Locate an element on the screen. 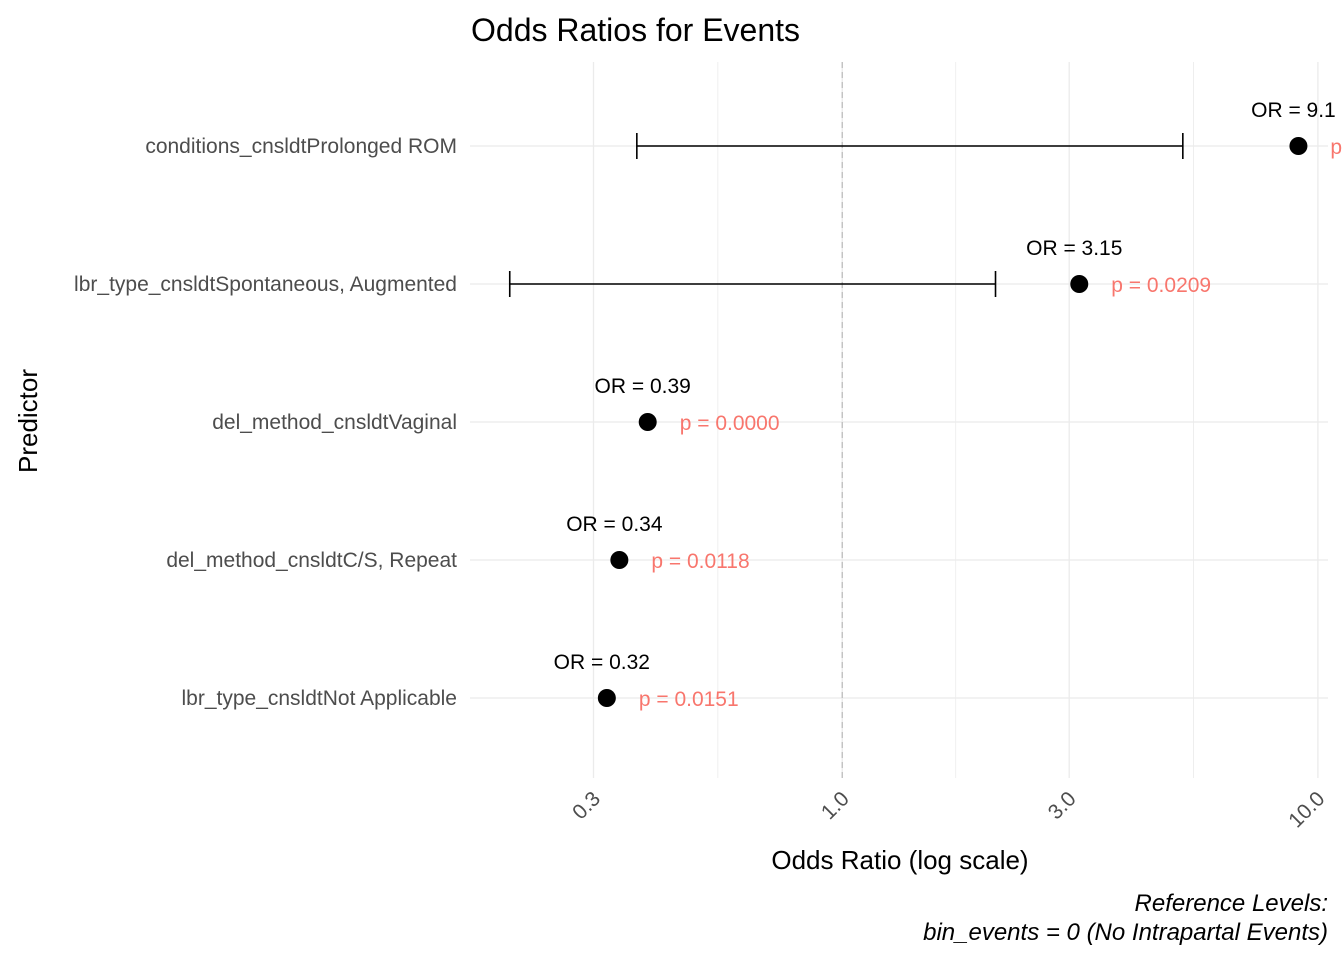 This screenshot has width=1344, height=960. x-tick-label: 0.3 is located at coordinates (586, 805).